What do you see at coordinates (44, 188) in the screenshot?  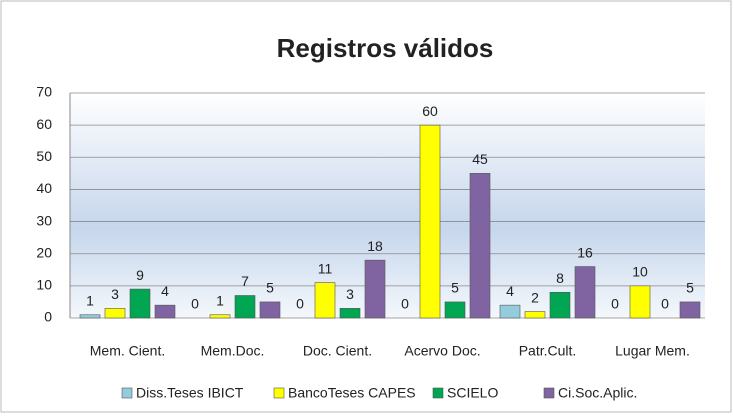 I see `y-tick-label: 40` at bounding box center [44, 188].